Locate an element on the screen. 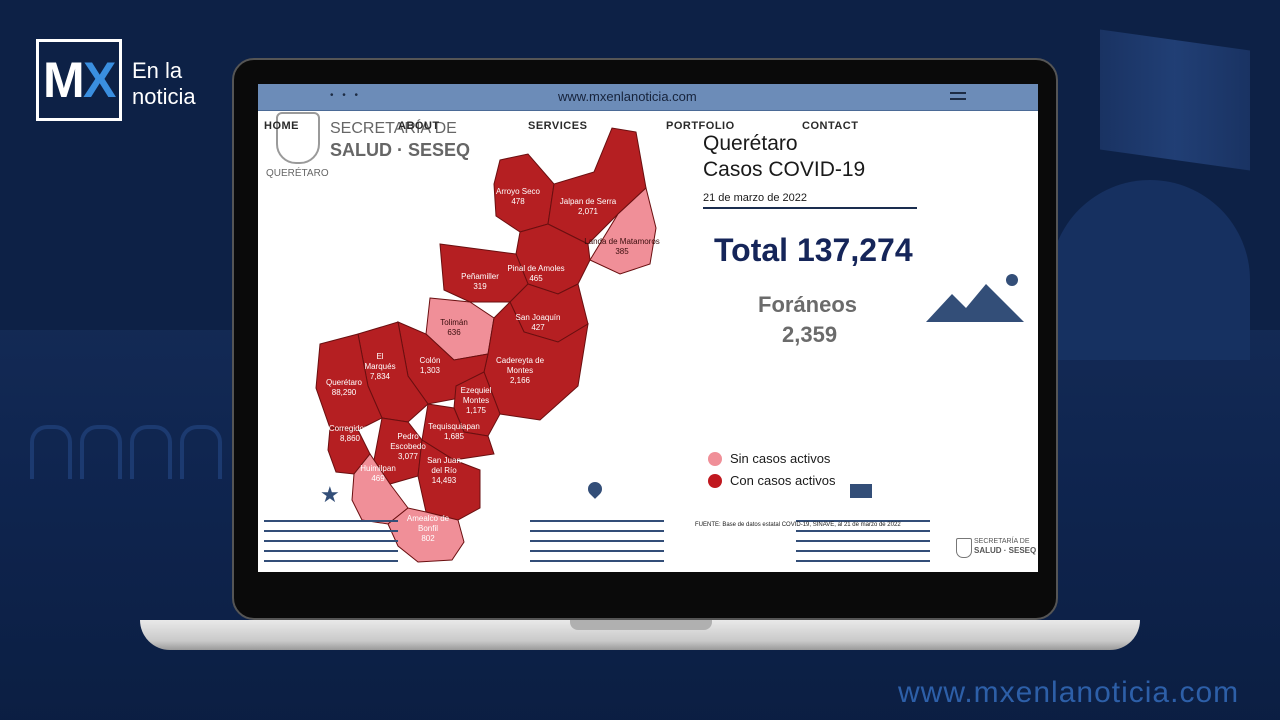 This screenshot has width=1280, height=720. municipality-label: Tolimán 636 is located at coordinates (454, 327).